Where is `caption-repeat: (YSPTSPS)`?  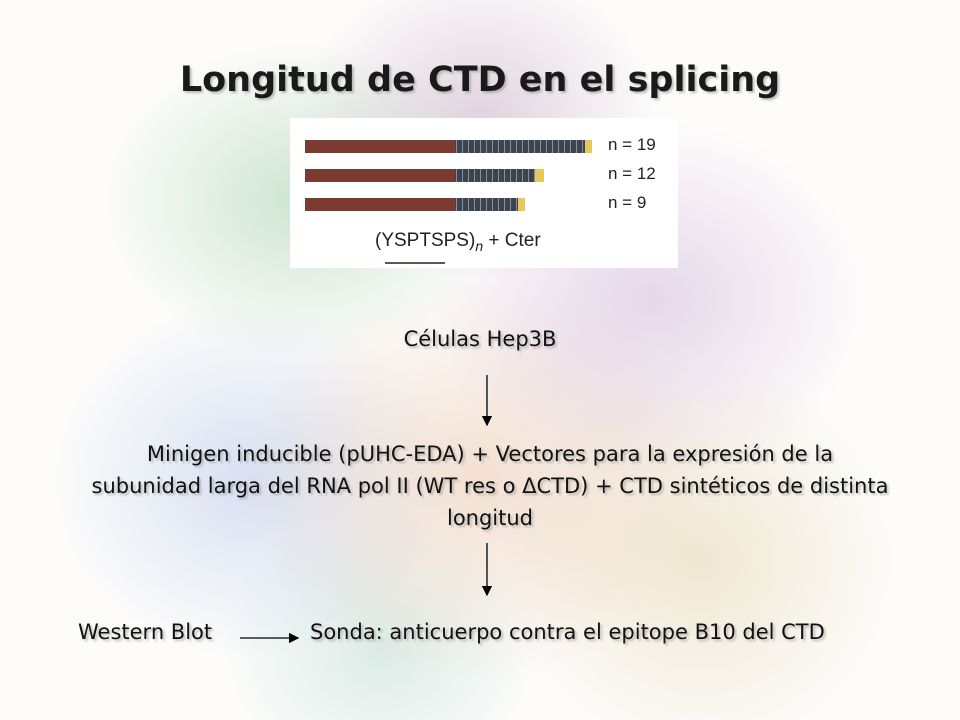 caption-repeat: (YSPTSPS) is located at coordinates (425, 240).